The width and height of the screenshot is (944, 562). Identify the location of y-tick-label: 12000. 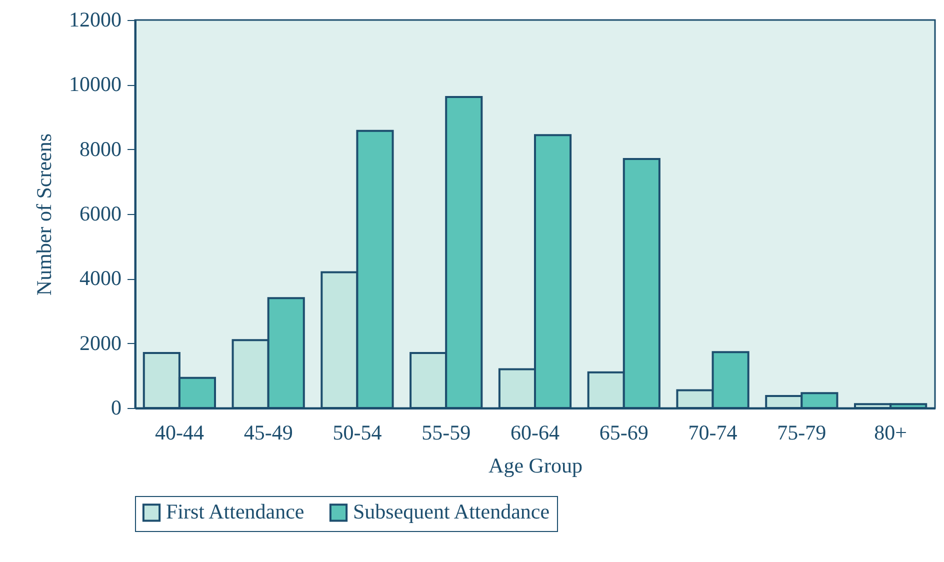
(95, 20).